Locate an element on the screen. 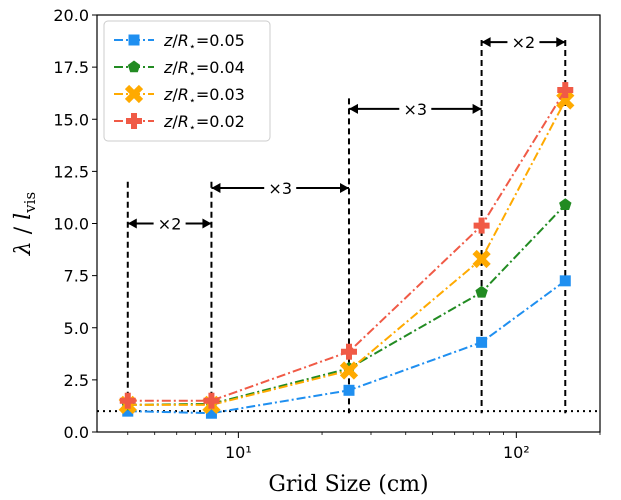 This screenshot has width=621, height=500. y-tick-label: 2.5 is located at coordinates (76, 380).